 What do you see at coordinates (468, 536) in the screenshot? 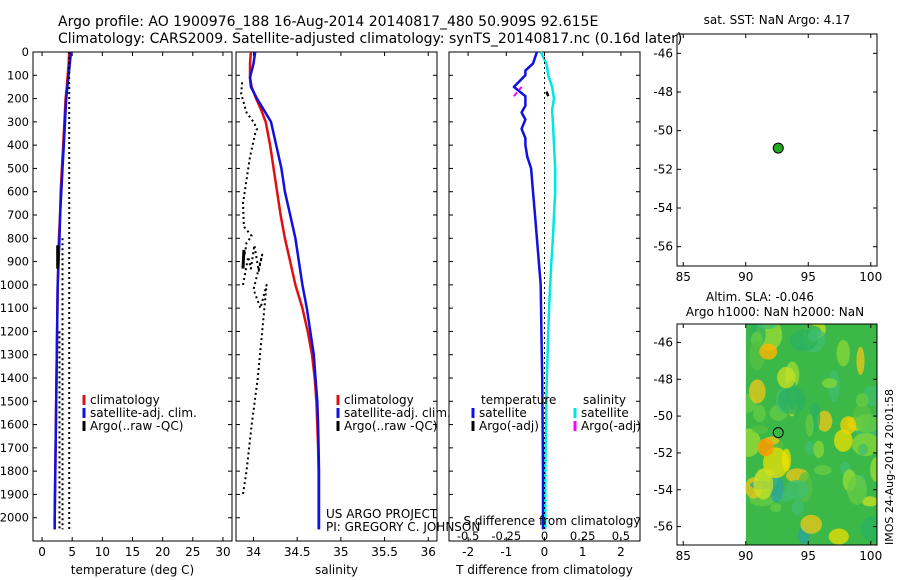
I see `x2-tick-label: -0.5` at bounding box center [468, 536].